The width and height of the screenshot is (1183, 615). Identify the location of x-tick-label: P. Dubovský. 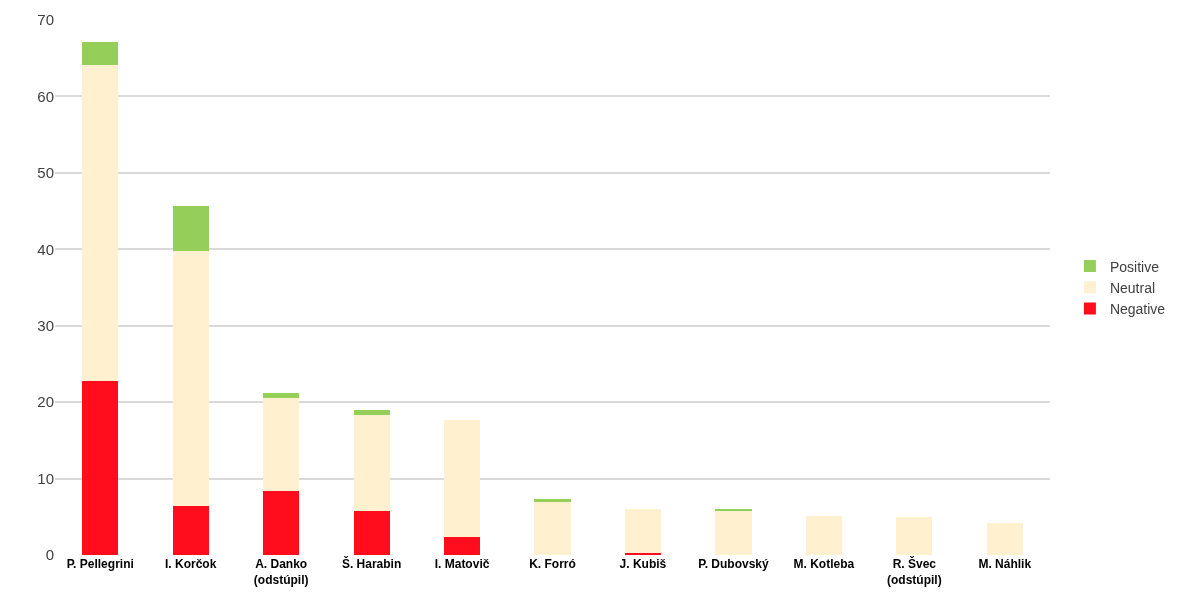
(733, 564).